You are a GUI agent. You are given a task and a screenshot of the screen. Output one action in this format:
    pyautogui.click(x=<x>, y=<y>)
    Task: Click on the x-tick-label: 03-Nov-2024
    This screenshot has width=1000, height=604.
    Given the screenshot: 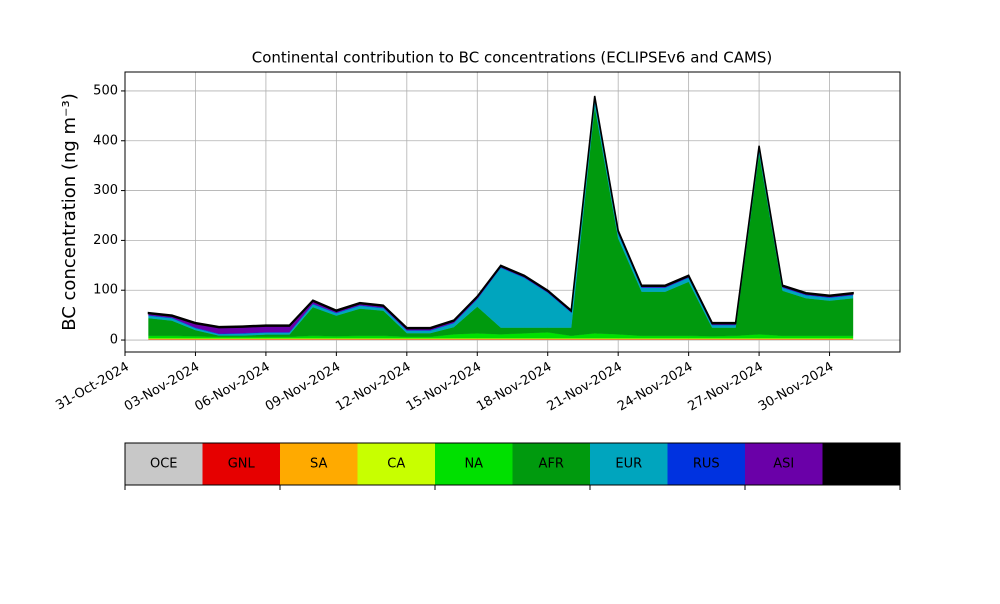 What is the action you would take?
    pyautogui.click(x=162, y=387)
    